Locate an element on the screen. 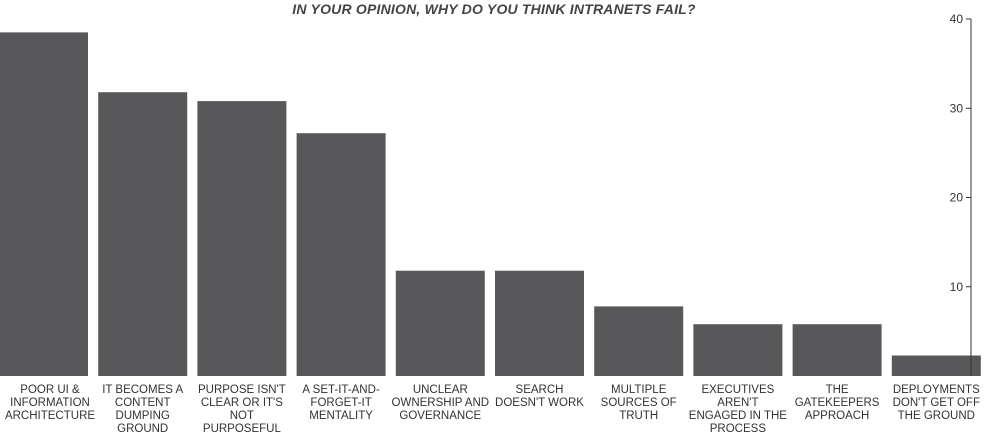 This screenshot has height=437, width=988. y-tick-label-10: 10 is located at coordinates (957, 287).